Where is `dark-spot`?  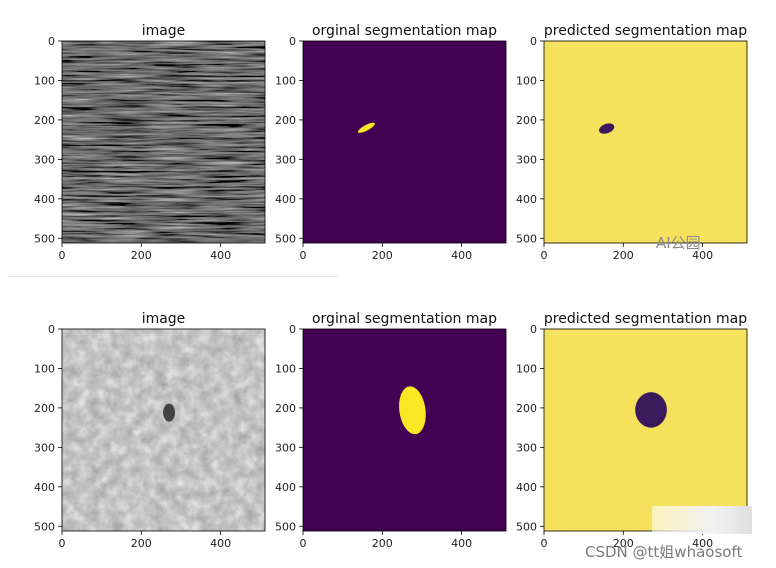
dark-spot is located at coordinates (169, 412).